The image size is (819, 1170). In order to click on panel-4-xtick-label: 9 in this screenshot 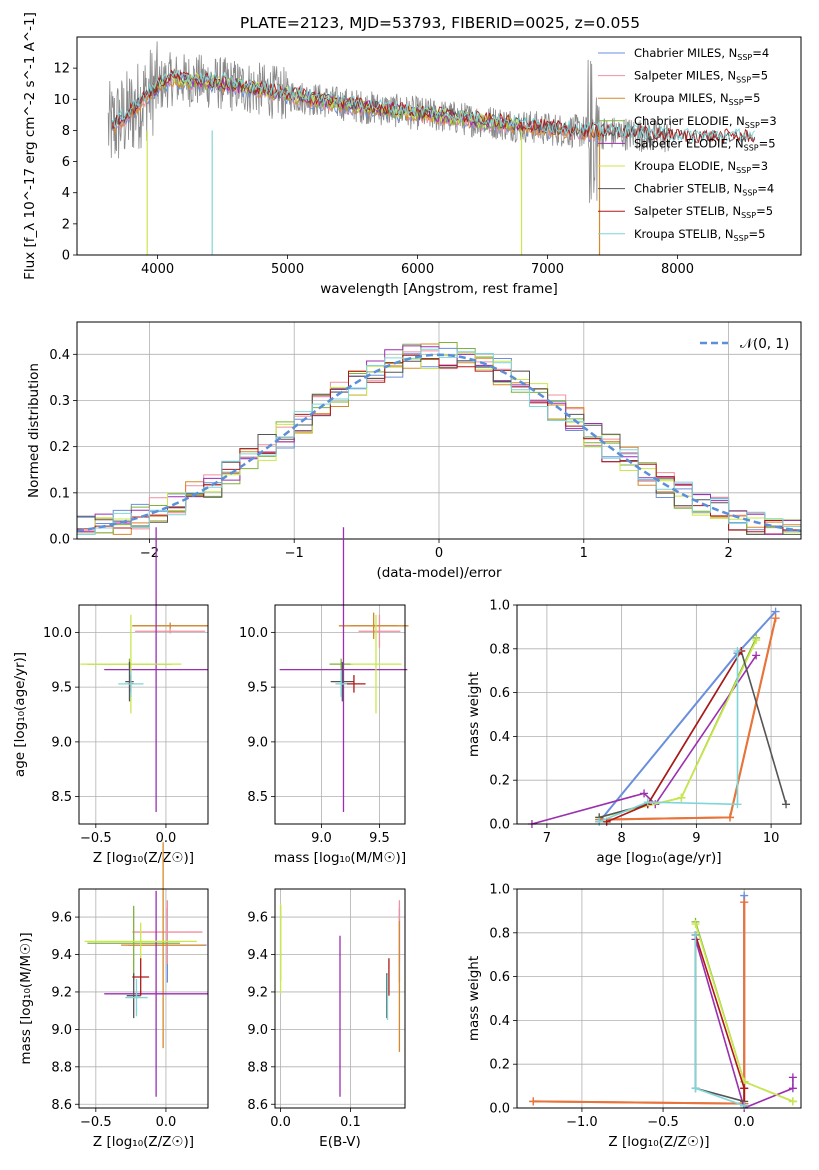, I will do `click(696, 838)`.